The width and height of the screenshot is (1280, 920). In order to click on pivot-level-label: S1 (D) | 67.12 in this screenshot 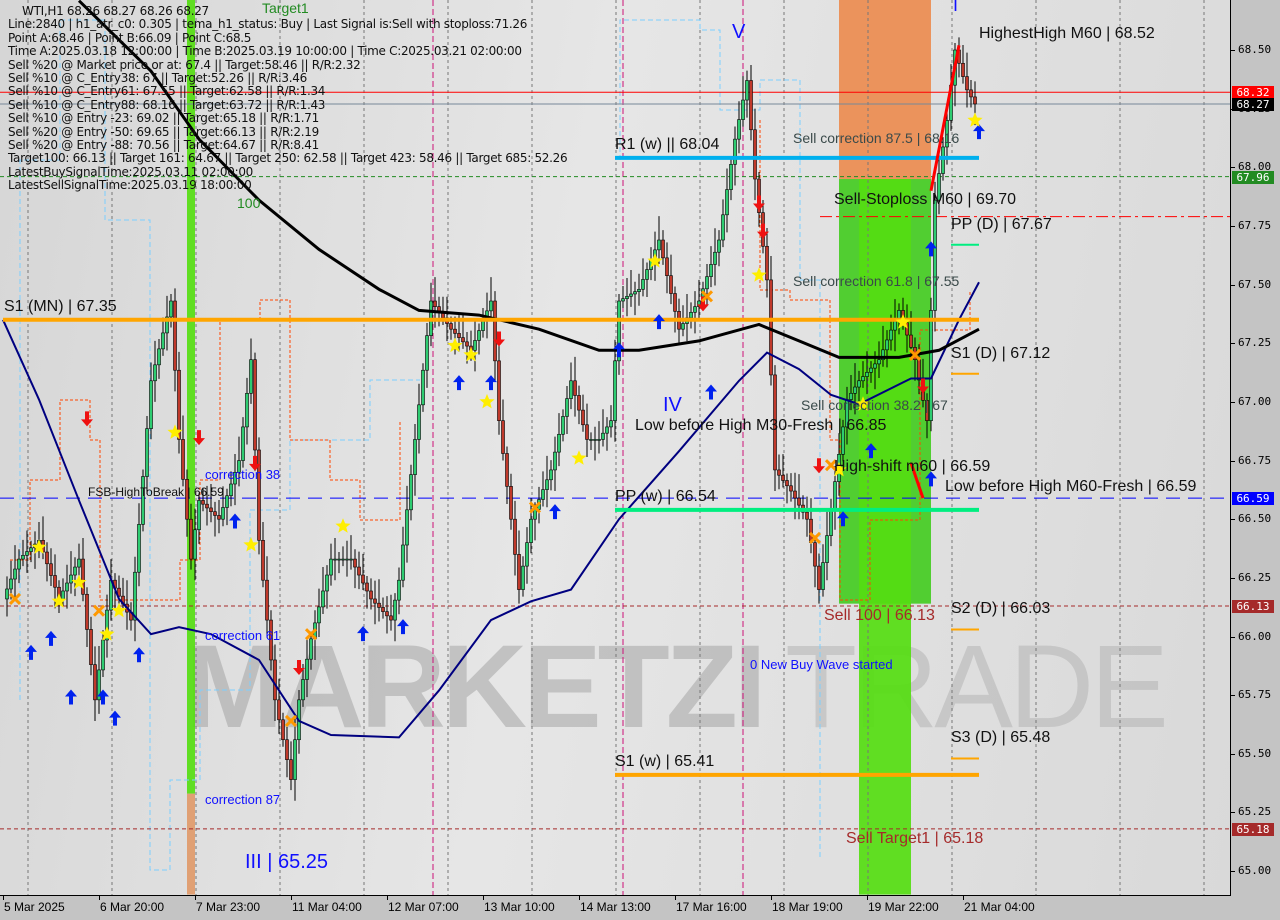, I will do `click(1001, 353)`.